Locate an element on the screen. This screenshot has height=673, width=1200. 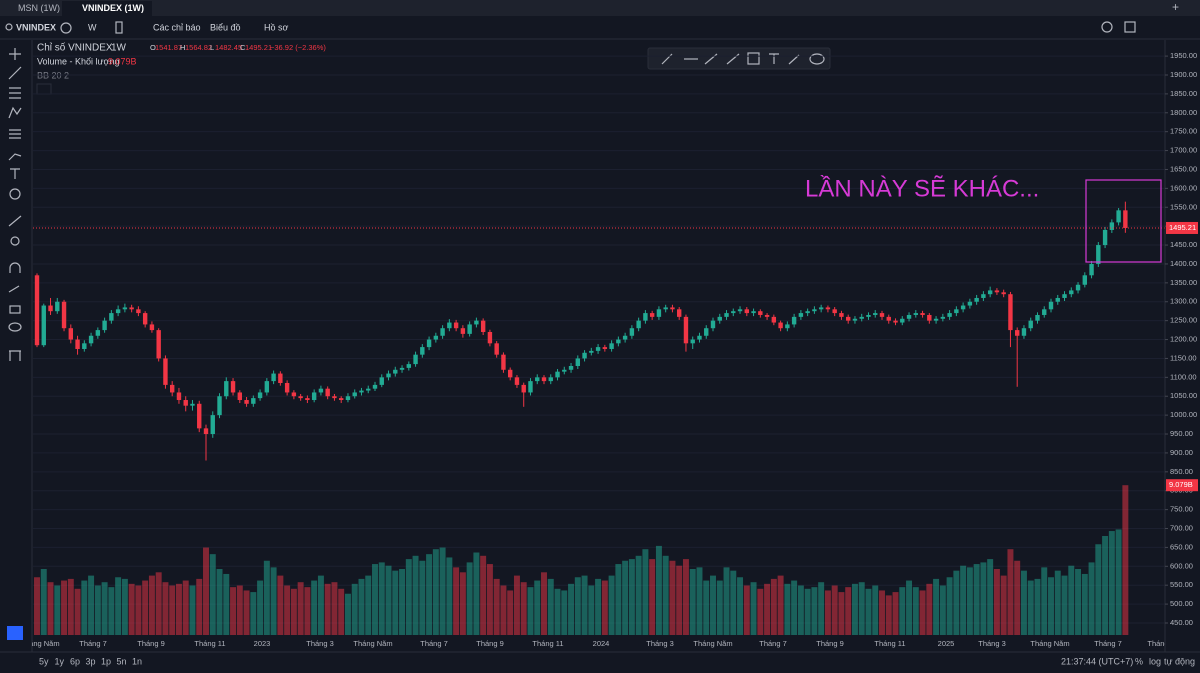
compare-icon is located at coordinates (66, 28).